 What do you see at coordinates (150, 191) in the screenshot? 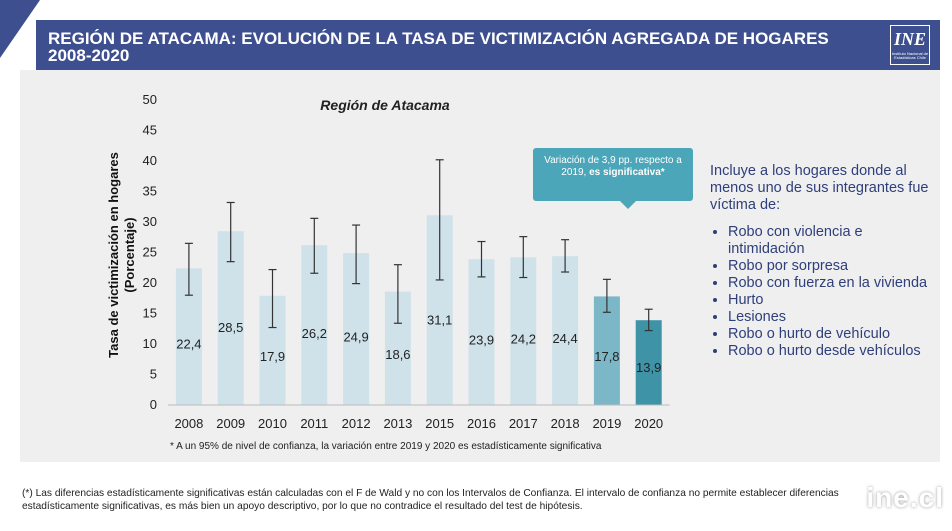
I see `y-tick-label: 35` at bounding box center [150, 191].